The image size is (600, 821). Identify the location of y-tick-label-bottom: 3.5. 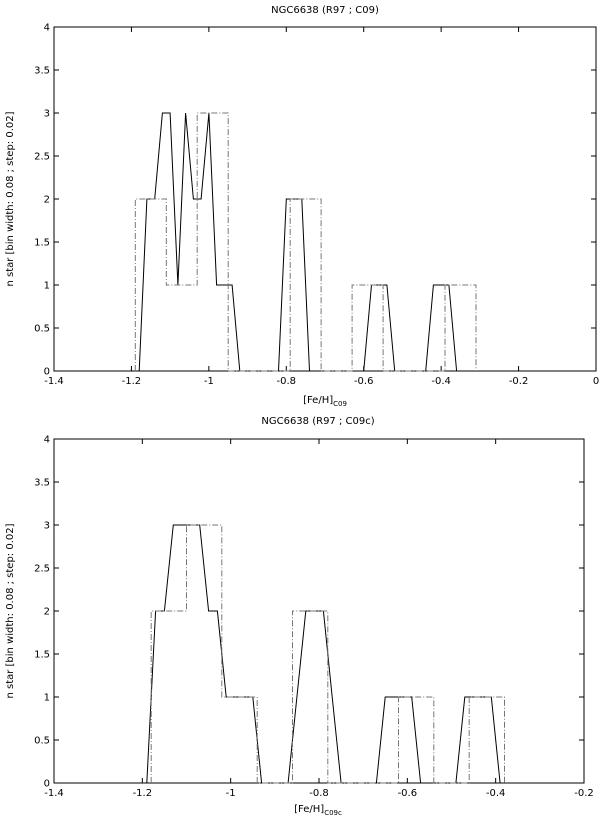
(42, 483).